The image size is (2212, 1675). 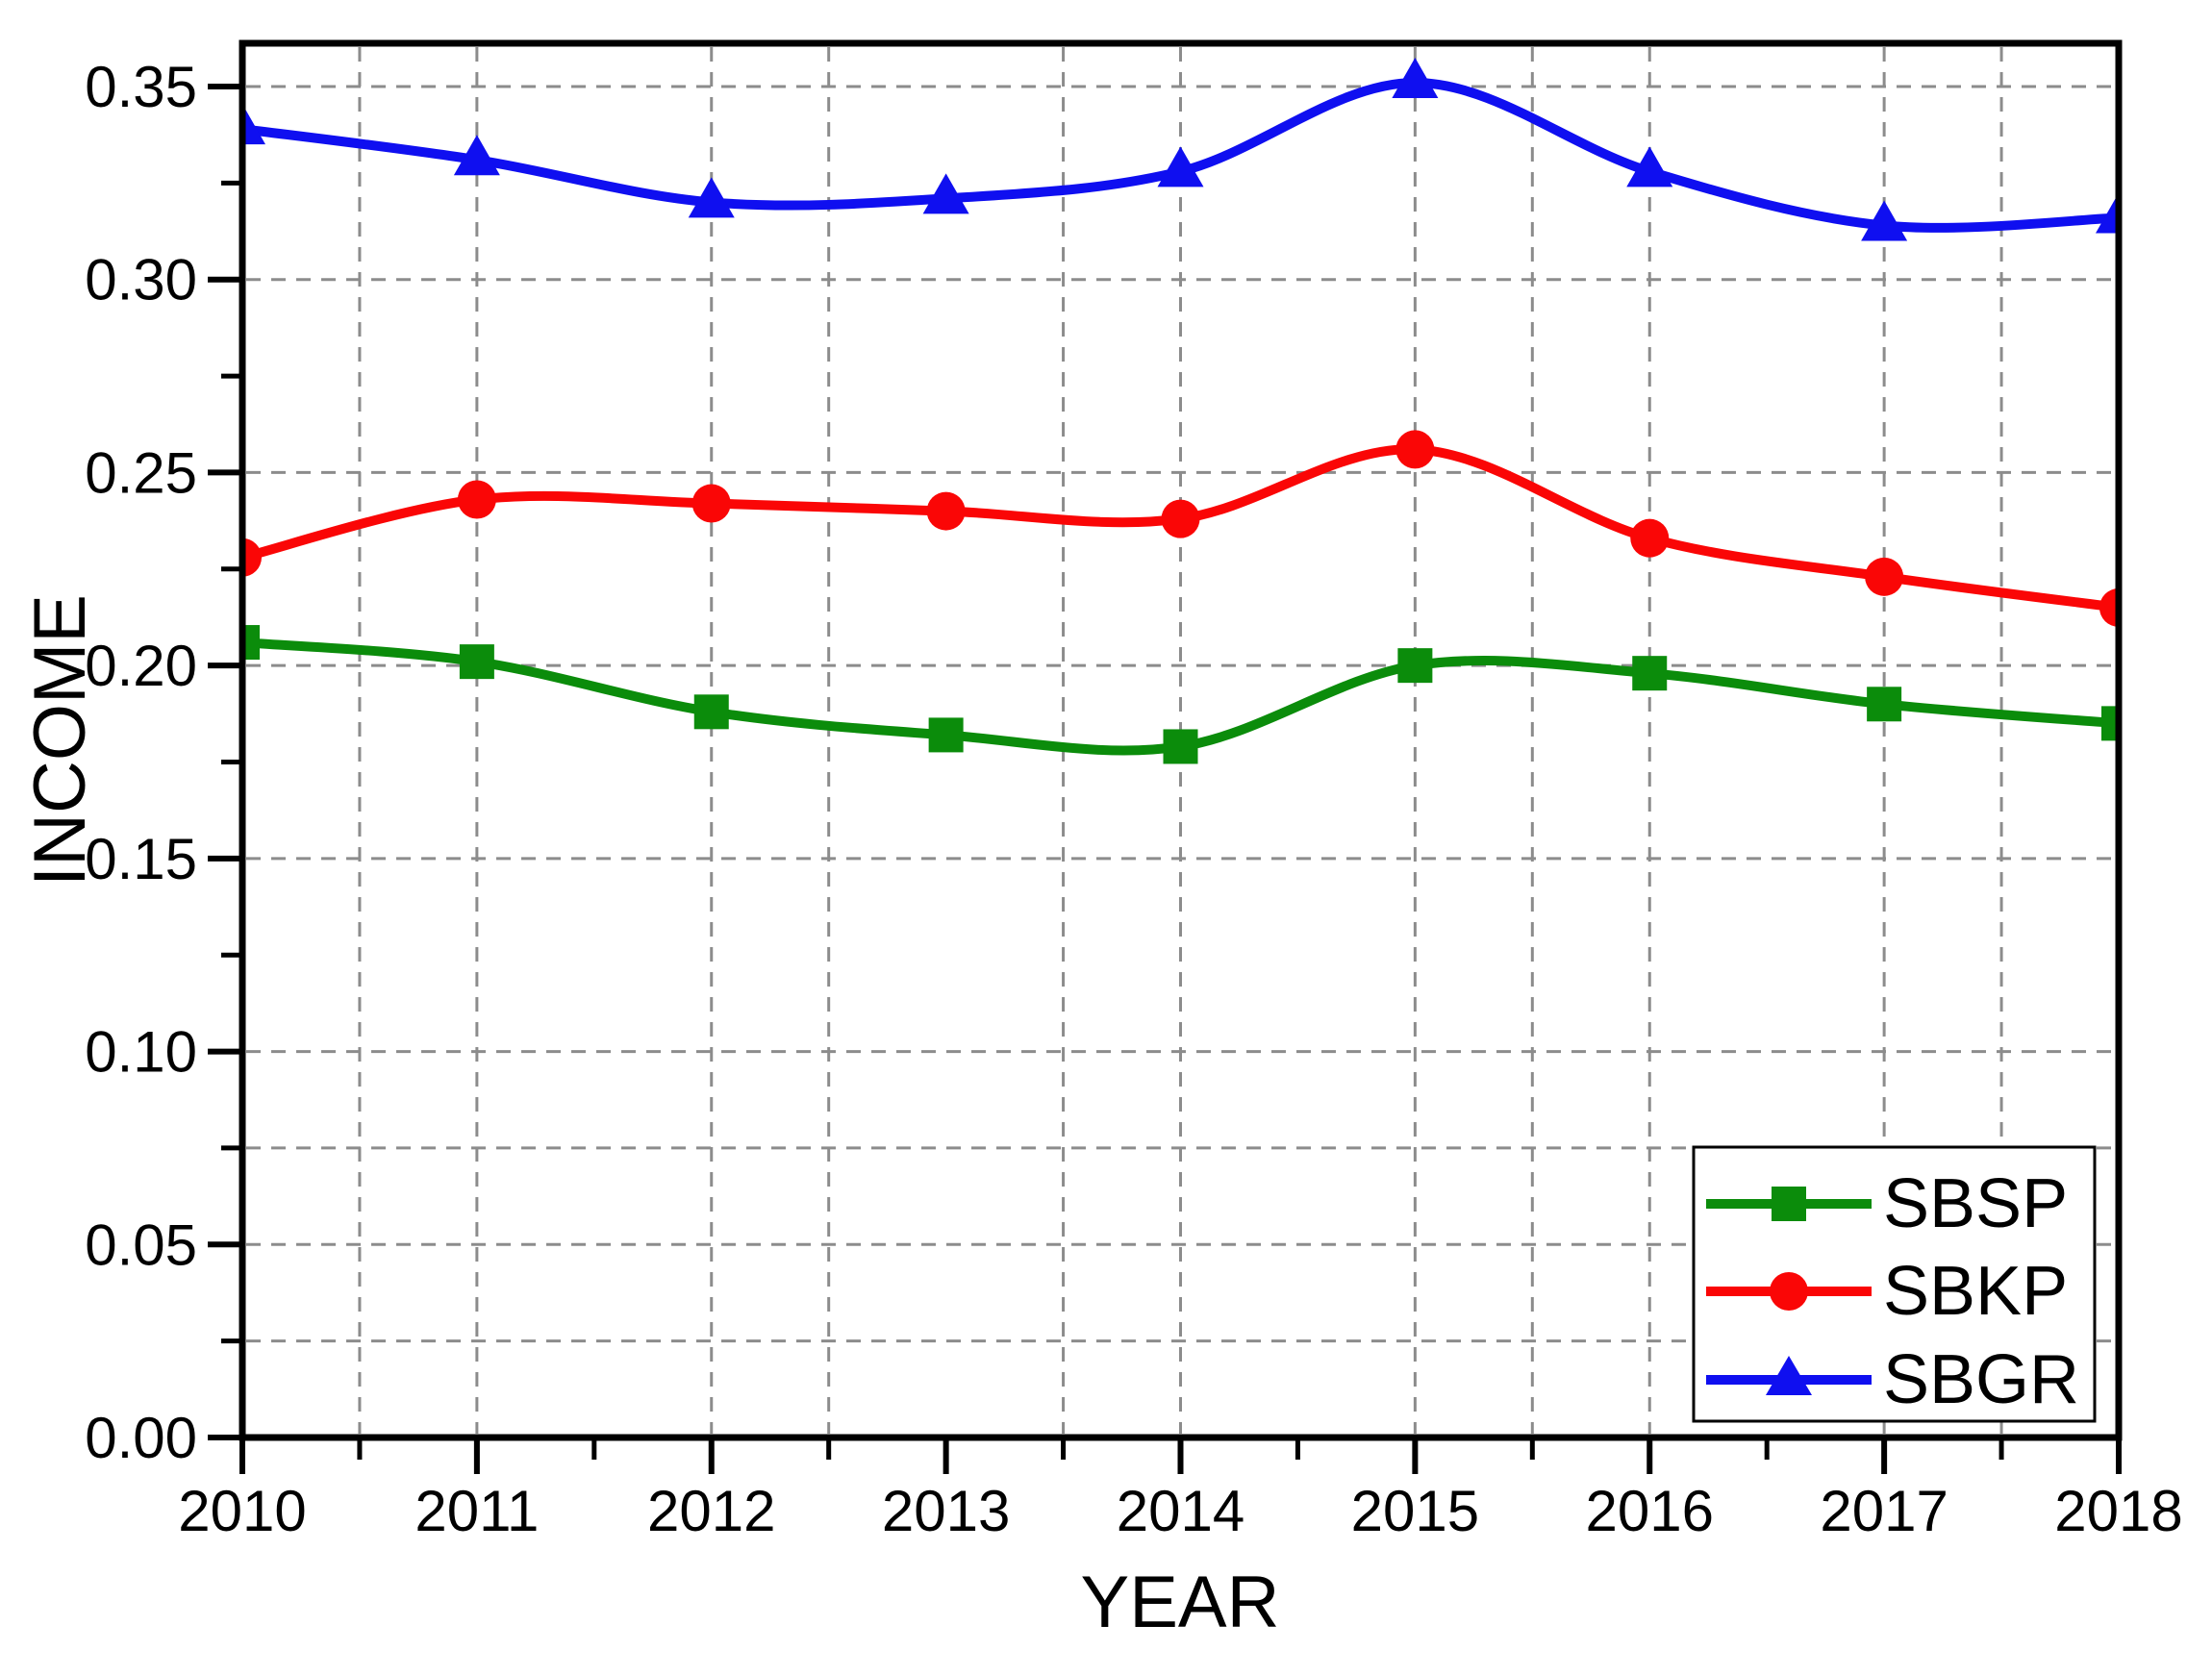 What do you see at coordinates (1789, 1204) in the screenshot?
I see `legend-square-marker-icon` at bounding box center [1789, 1204].